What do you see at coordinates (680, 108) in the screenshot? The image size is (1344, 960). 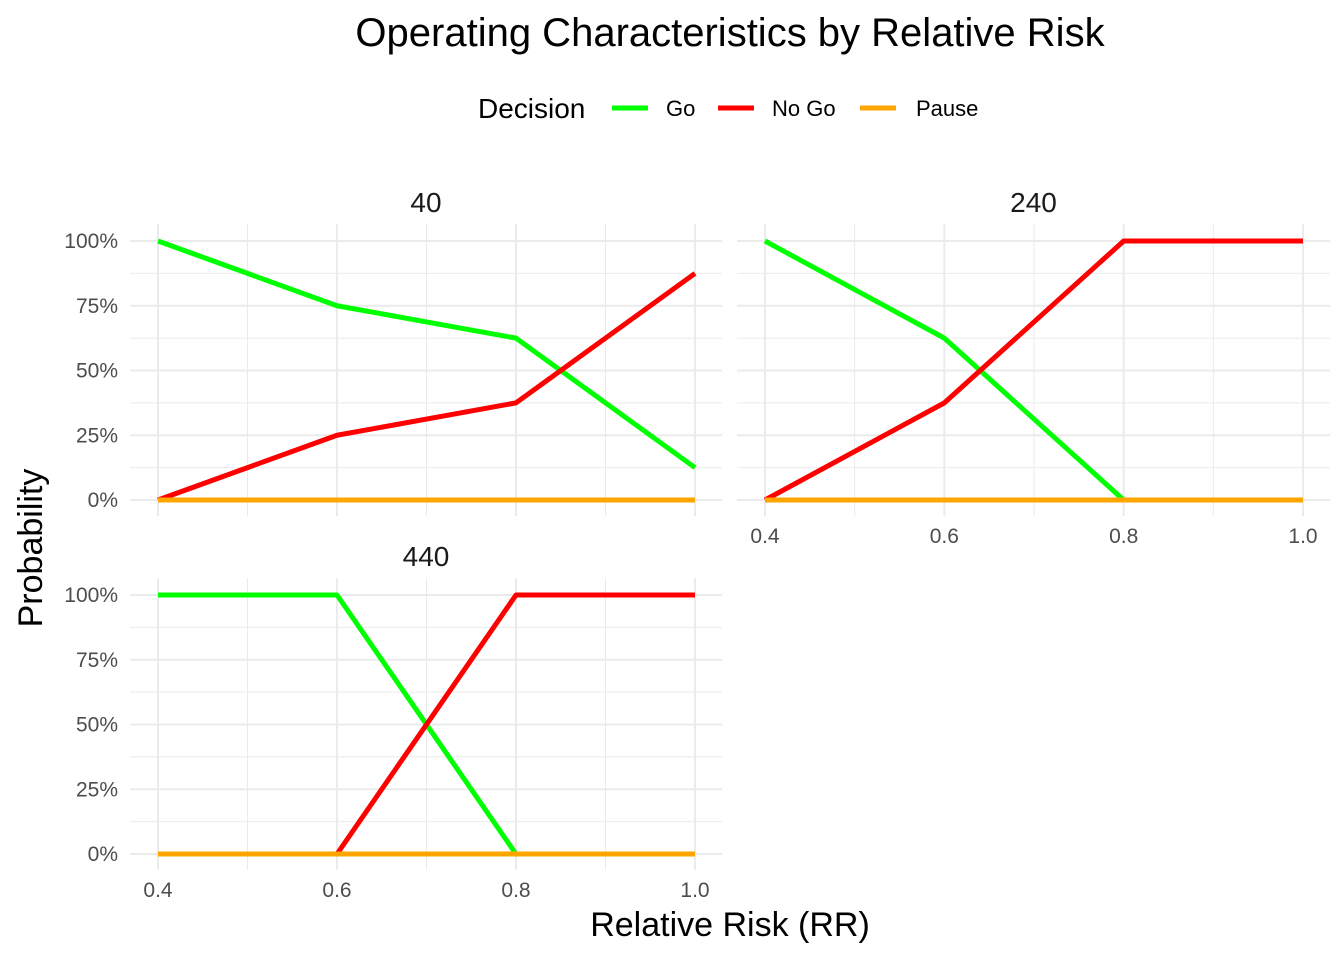 I see `legend-label-go: Go` at bounding box center [680, 108].